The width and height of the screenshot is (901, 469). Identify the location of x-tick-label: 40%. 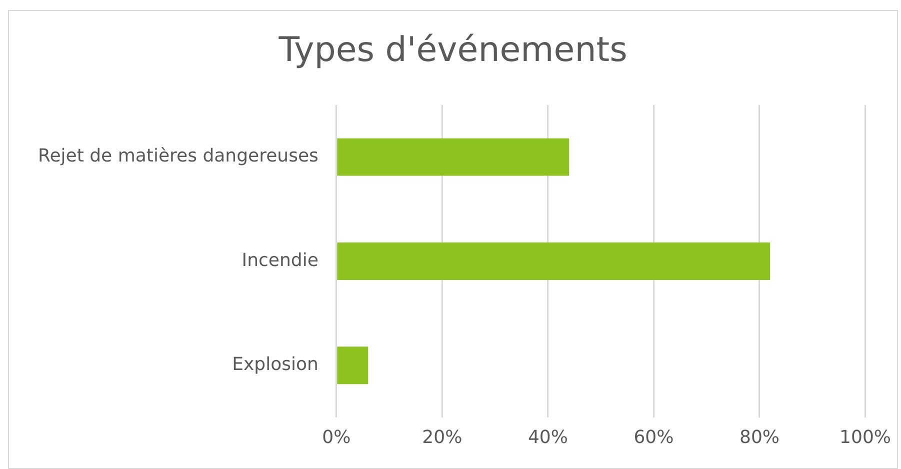
(548, 437).